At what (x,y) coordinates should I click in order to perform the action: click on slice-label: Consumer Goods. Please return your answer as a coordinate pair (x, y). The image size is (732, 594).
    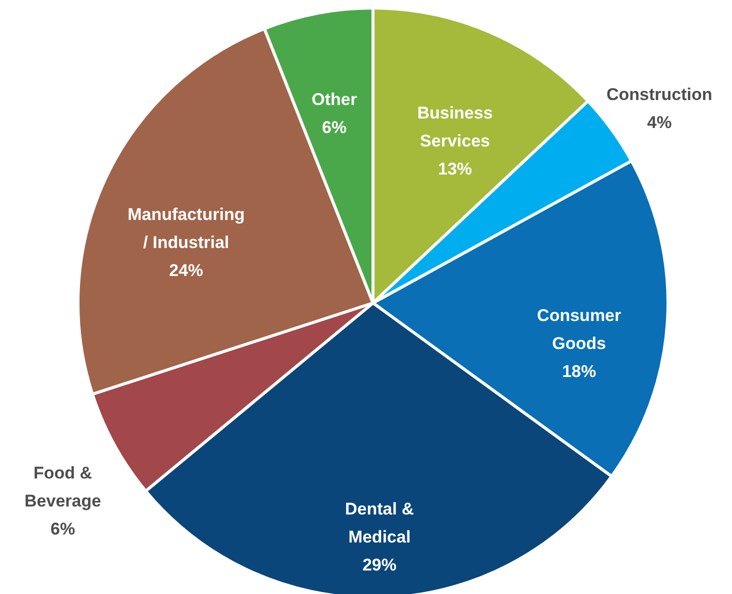
    Looking at the image, I should click on (579, 329).